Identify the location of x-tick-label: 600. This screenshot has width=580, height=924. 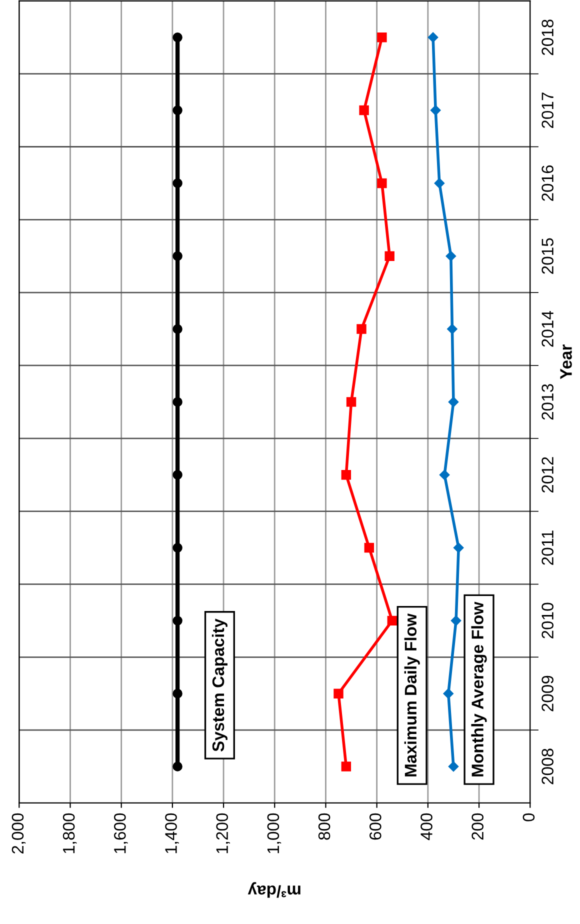
(376, 826).